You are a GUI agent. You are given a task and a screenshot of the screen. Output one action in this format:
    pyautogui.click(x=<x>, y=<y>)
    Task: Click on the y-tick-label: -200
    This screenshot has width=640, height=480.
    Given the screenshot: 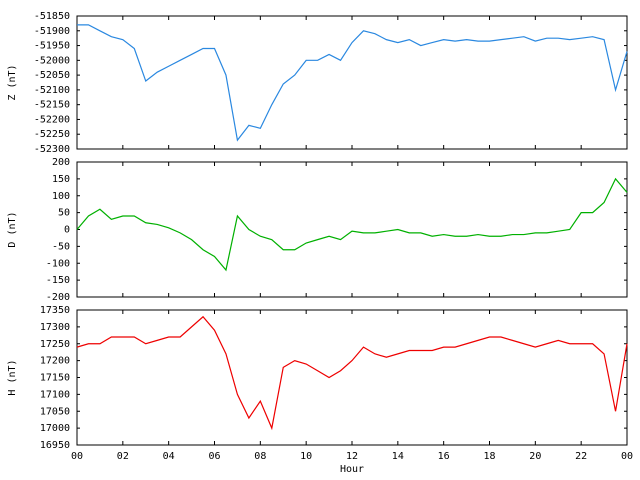 What is the action you would take?
    pyautogui.click(x=58, y=297)
    